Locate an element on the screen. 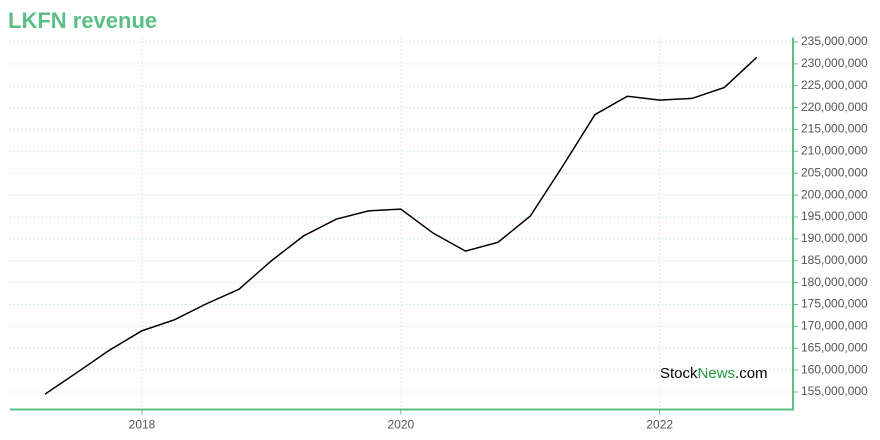  y-tick-label: 200,000,000 is located at coordinates (834, 194).